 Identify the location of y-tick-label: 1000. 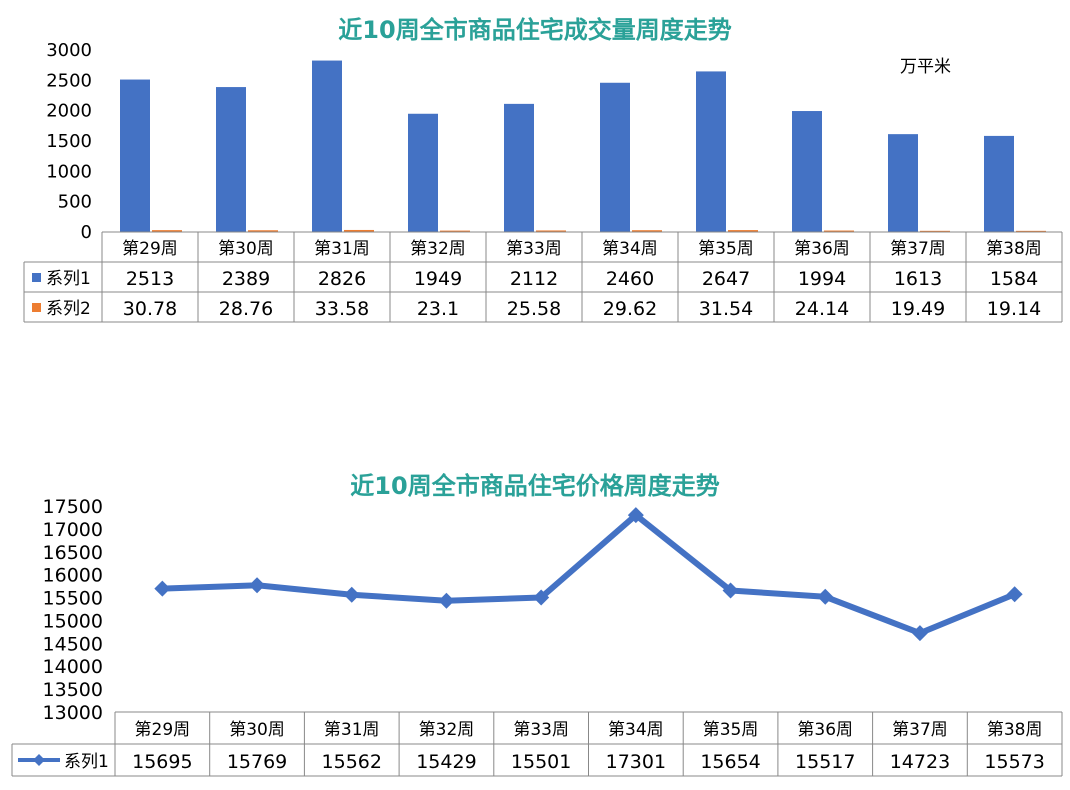
(69, 171).